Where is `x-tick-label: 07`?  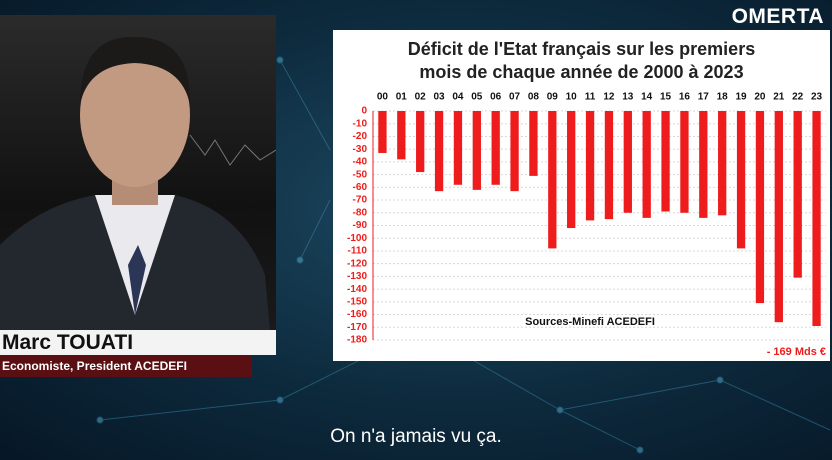 x-tick-label: 07 is located at coordinates (515, 97).